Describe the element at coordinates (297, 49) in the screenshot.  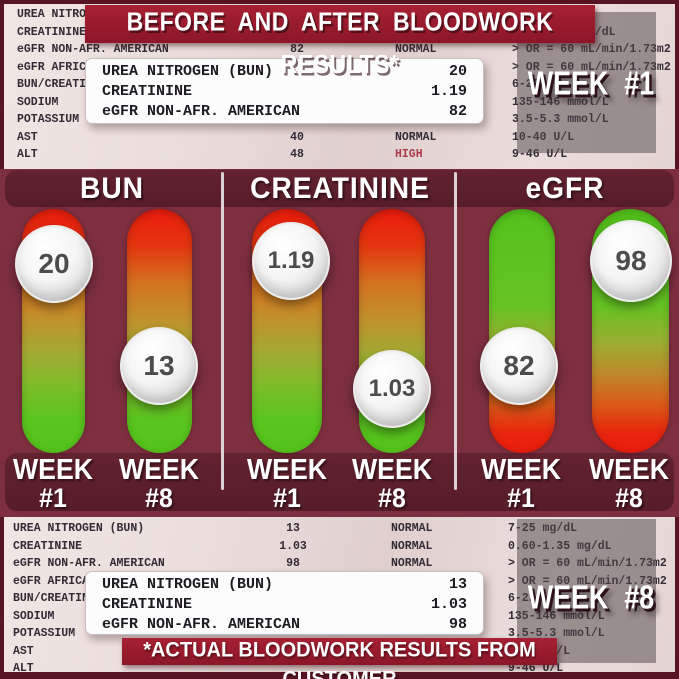
I see `test-value: 82` at that location.